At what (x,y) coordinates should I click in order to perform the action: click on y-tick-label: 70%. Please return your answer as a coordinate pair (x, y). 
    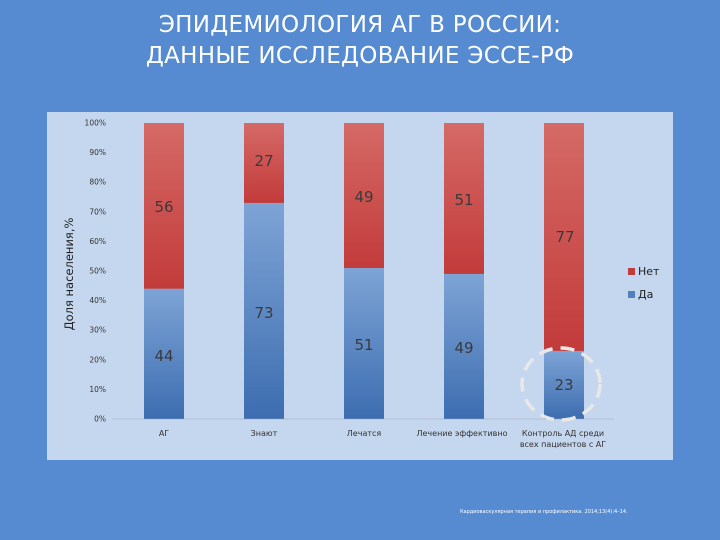
    Looking at the image, I should click on (97, 211).